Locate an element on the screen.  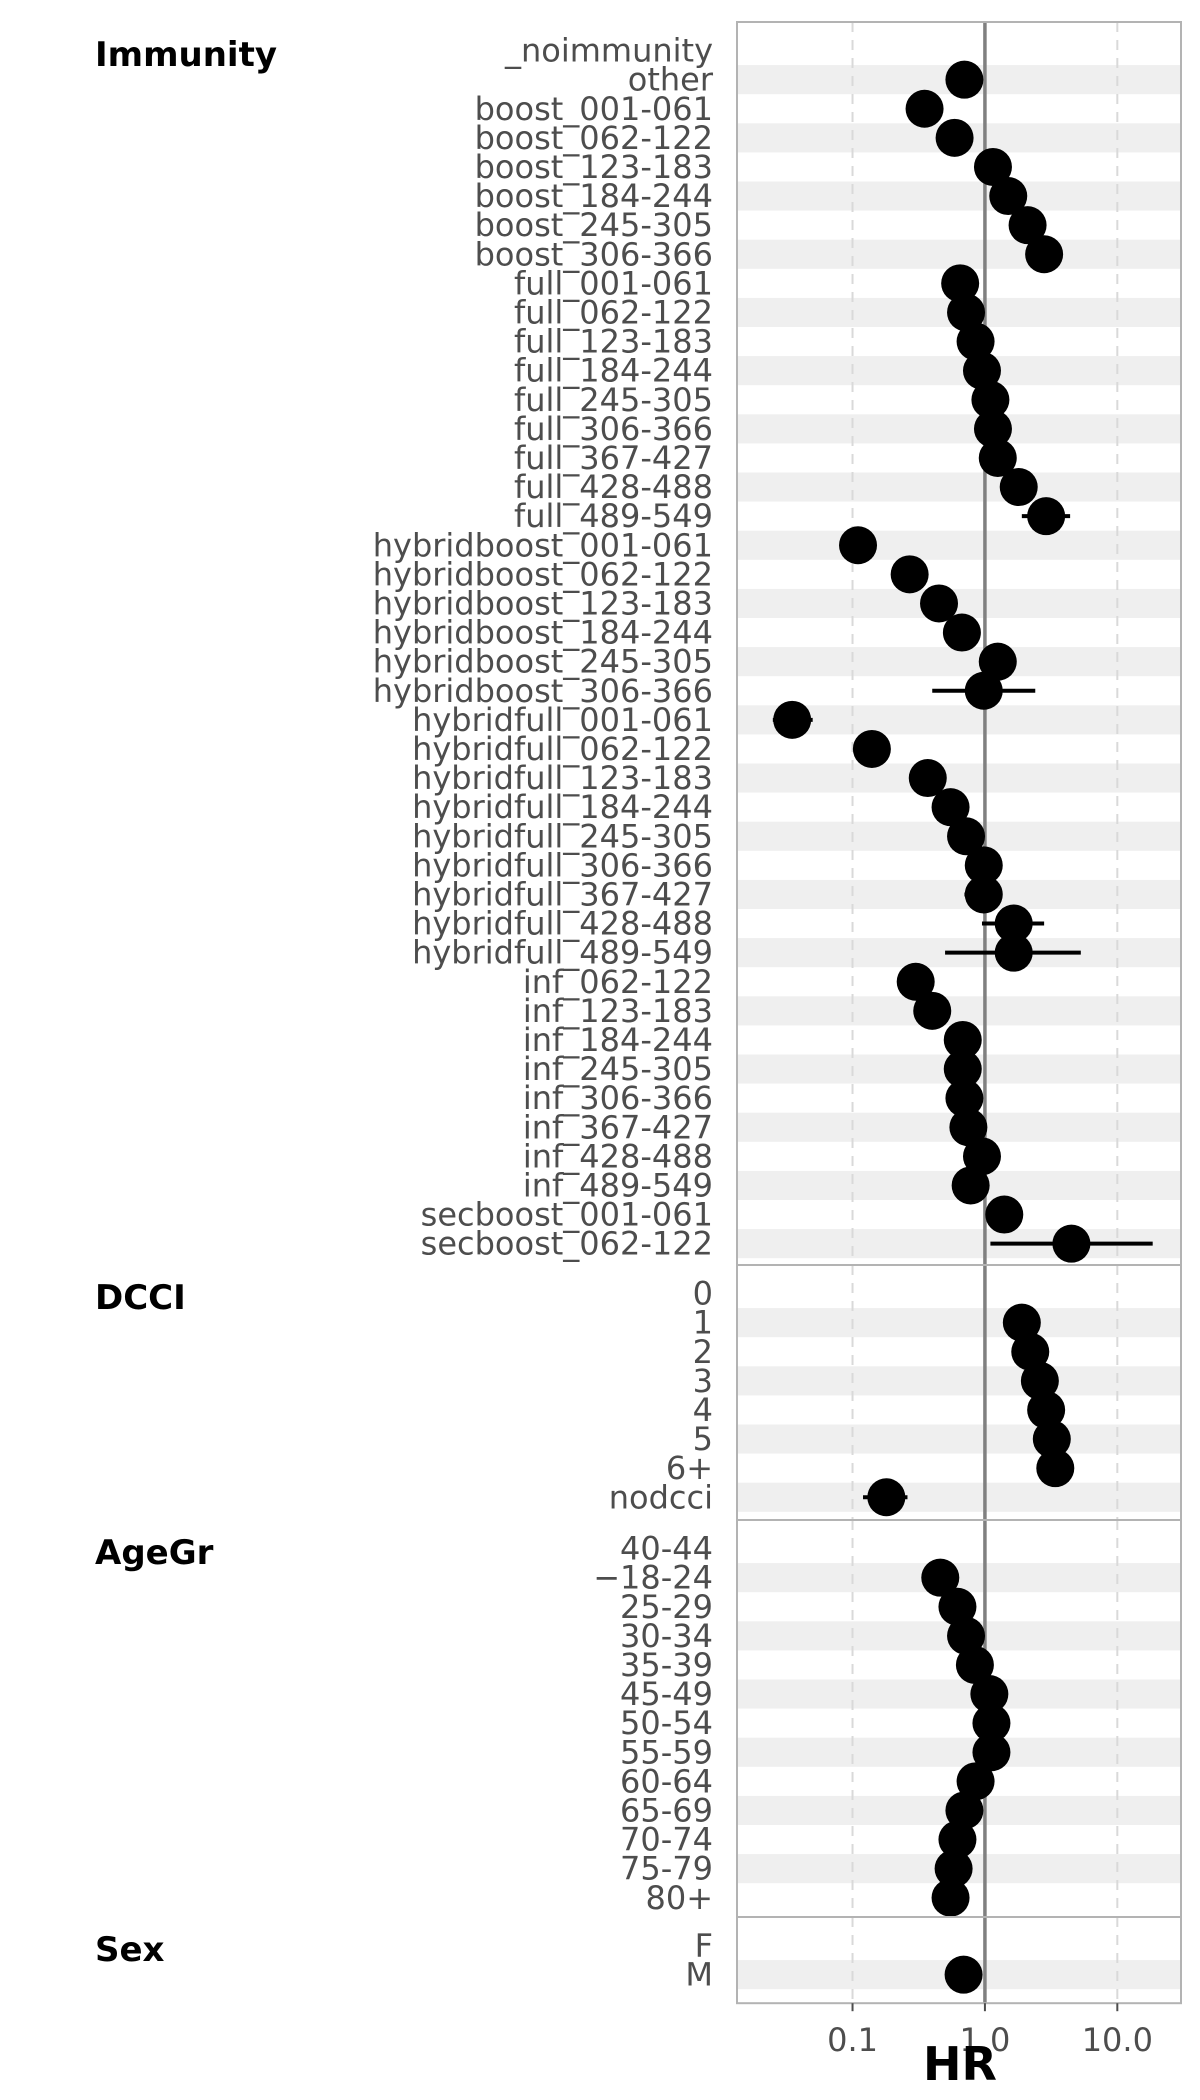
group-title: Sex is located at coordinates (130, 1950).